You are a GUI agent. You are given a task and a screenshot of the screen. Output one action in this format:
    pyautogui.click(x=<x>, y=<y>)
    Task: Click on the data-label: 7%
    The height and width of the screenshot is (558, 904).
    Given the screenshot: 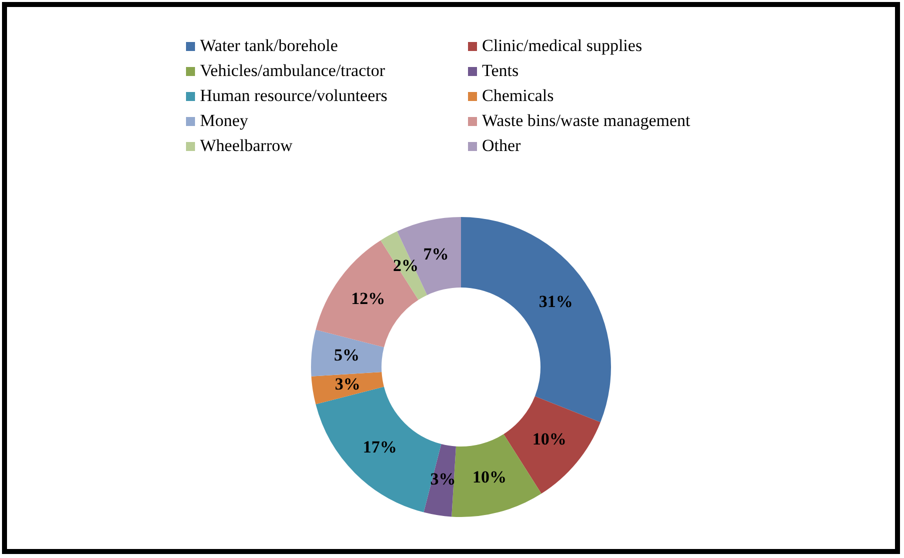 What is the action you would take?
    pyautogui.click(x=436, y=254)
    